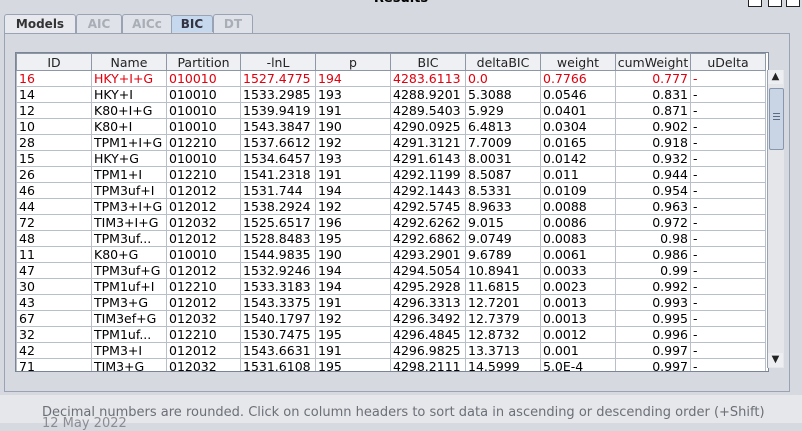 This screenshot has width=802, height=431. I want to click on table-cell: 0.831, so click(653, 94).